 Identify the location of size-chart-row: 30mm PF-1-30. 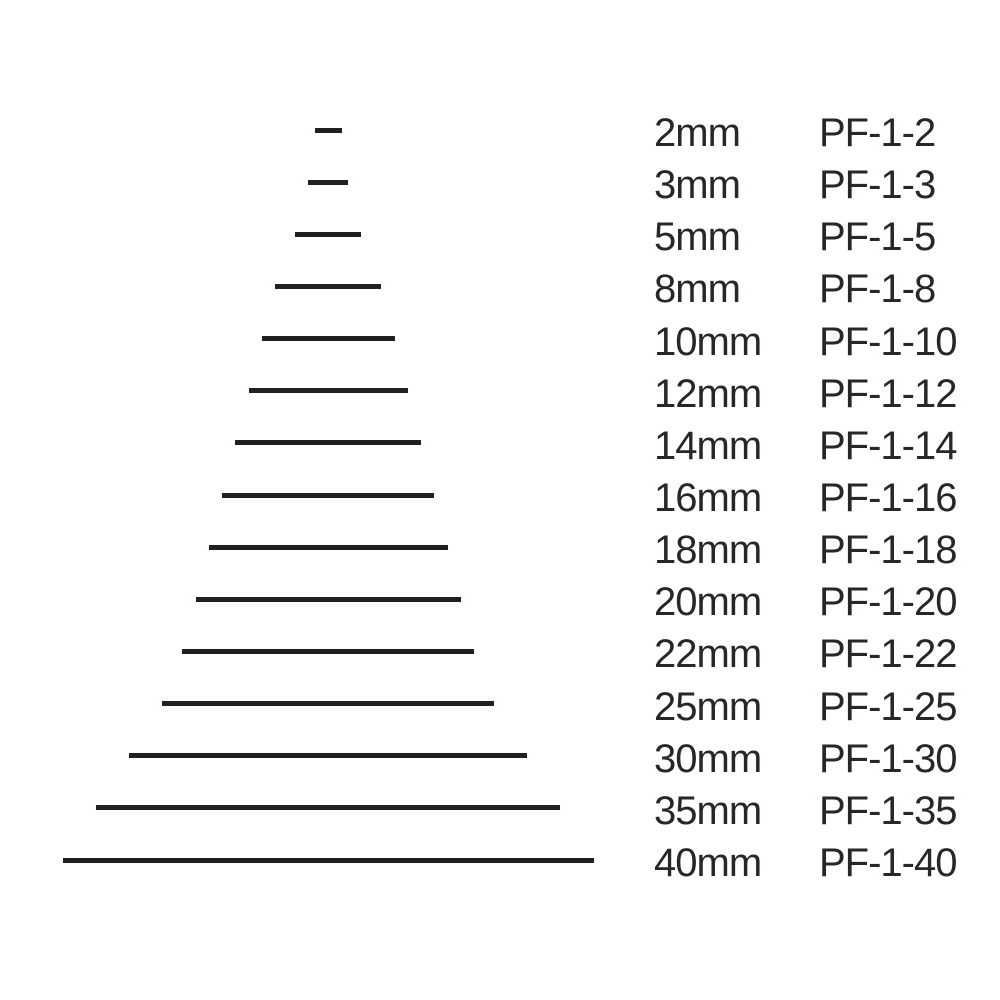
(500, 756).